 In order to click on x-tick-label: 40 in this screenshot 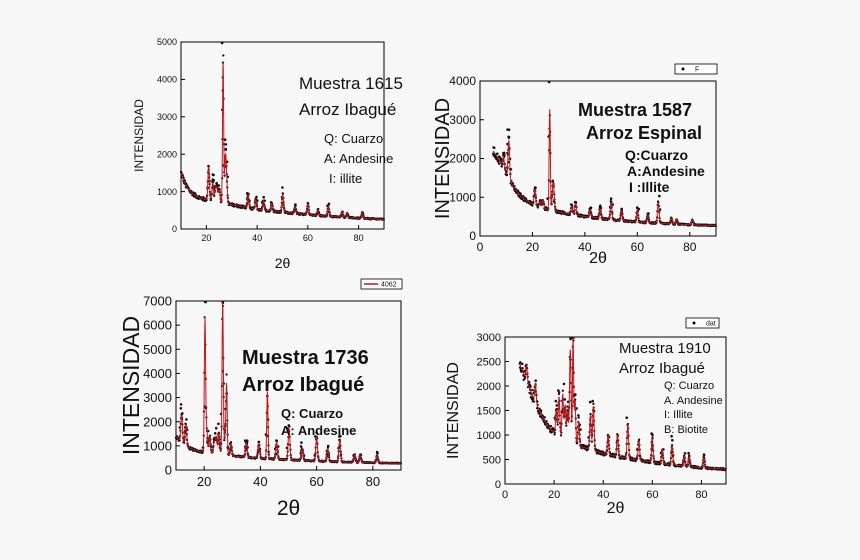, I will do `click(603, 495)`.